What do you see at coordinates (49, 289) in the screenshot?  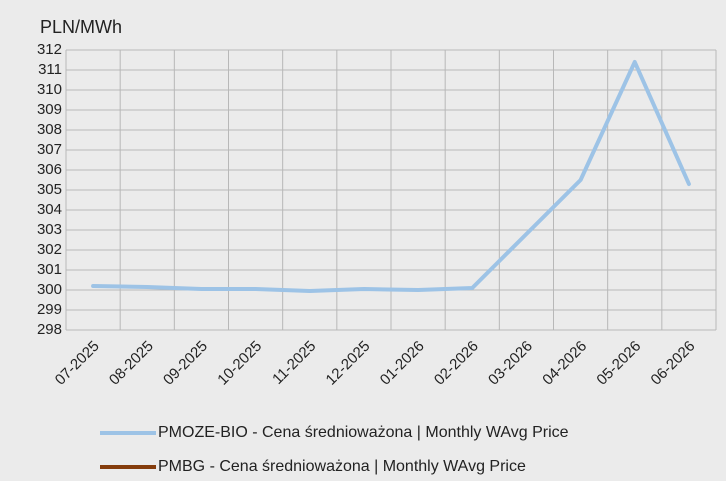 I see `y-tick-label: 300` at bounding box center [49, 289].